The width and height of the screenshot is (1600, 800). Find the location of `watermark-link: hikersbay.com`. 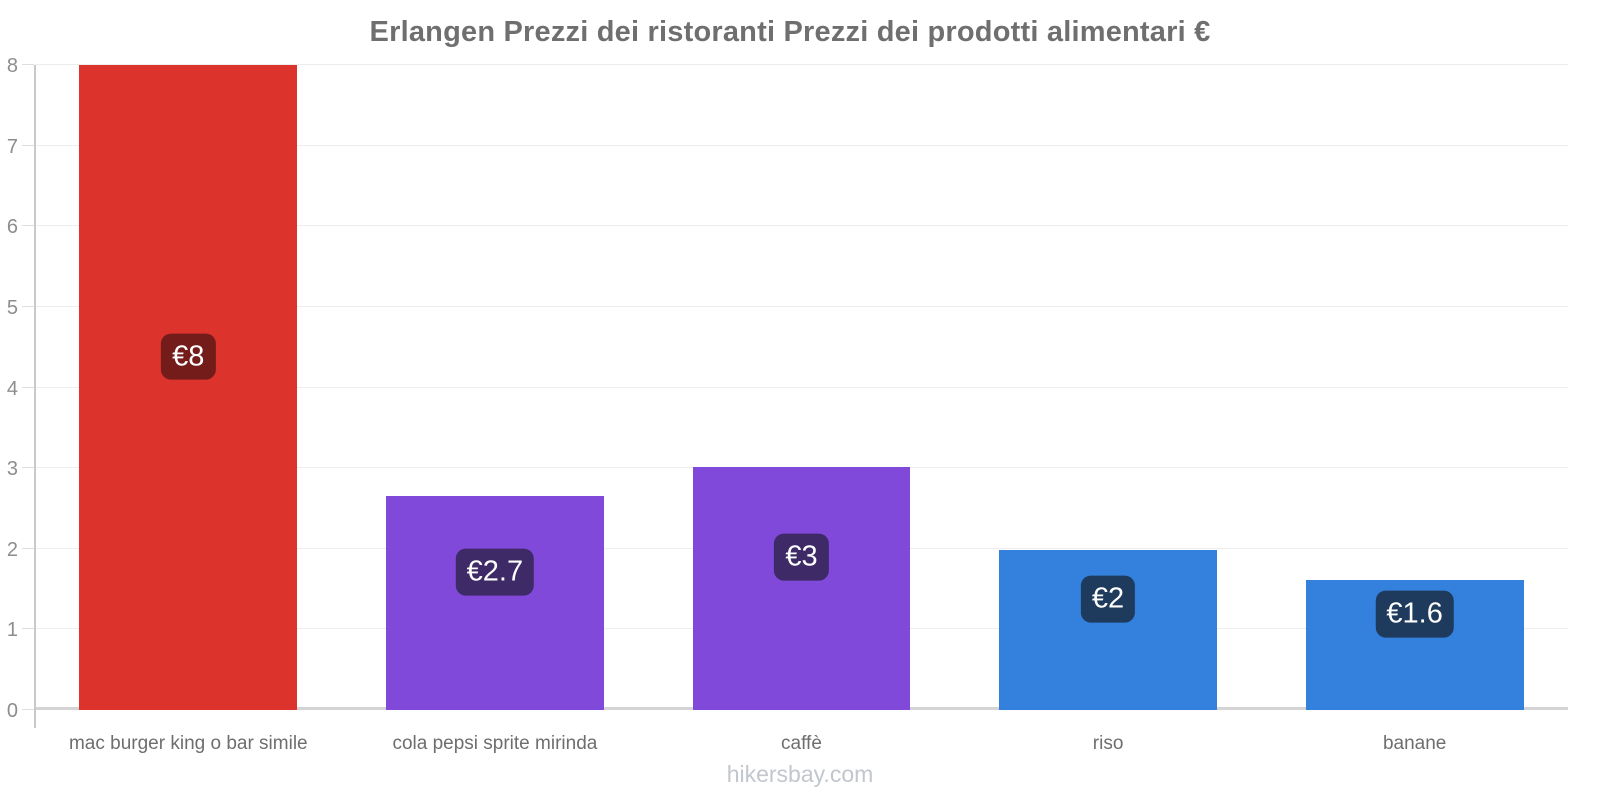

watermark-link: hikersbay.com is located at coordinates (800, 774).